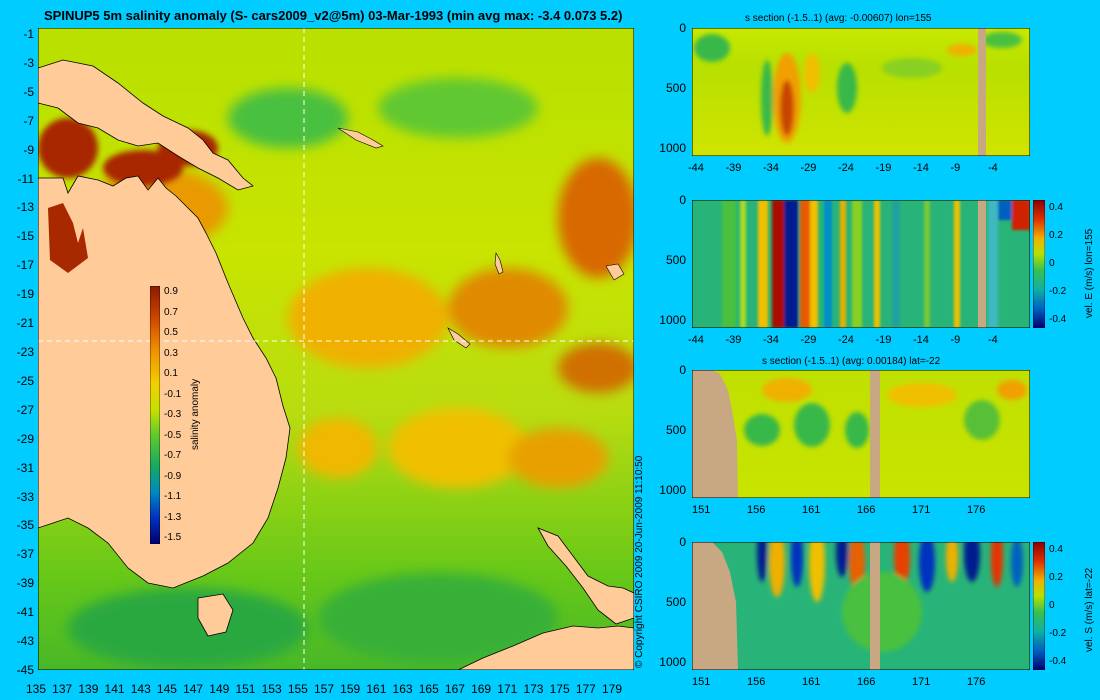  What do you see at coordinates (861, 264) in the screenshot?
I see `panel2-velocity-east` at bounding box center [861, 264].